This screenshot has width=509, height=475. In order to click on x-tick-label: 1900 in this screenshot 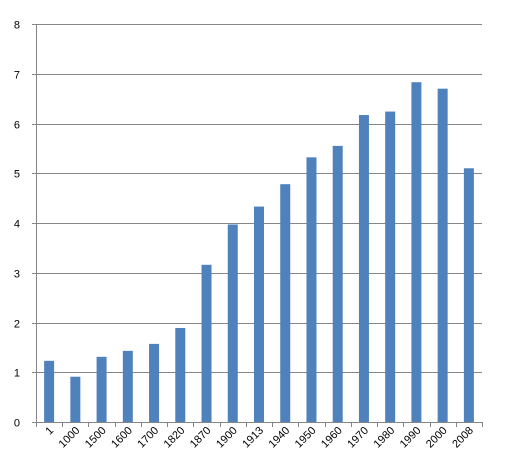, I will do `click(227, 438)`.